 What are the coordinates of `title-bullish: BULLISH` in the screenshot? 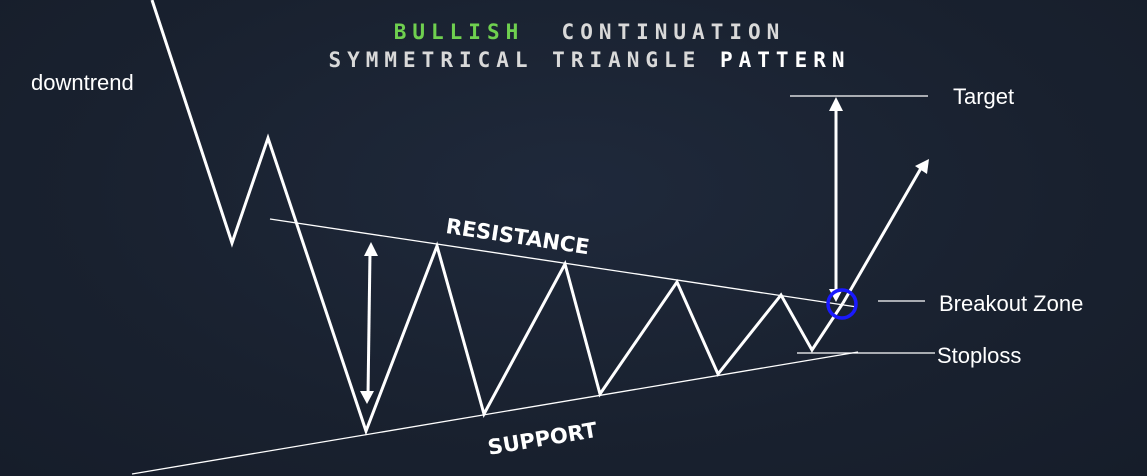 It's located at (459, 32).